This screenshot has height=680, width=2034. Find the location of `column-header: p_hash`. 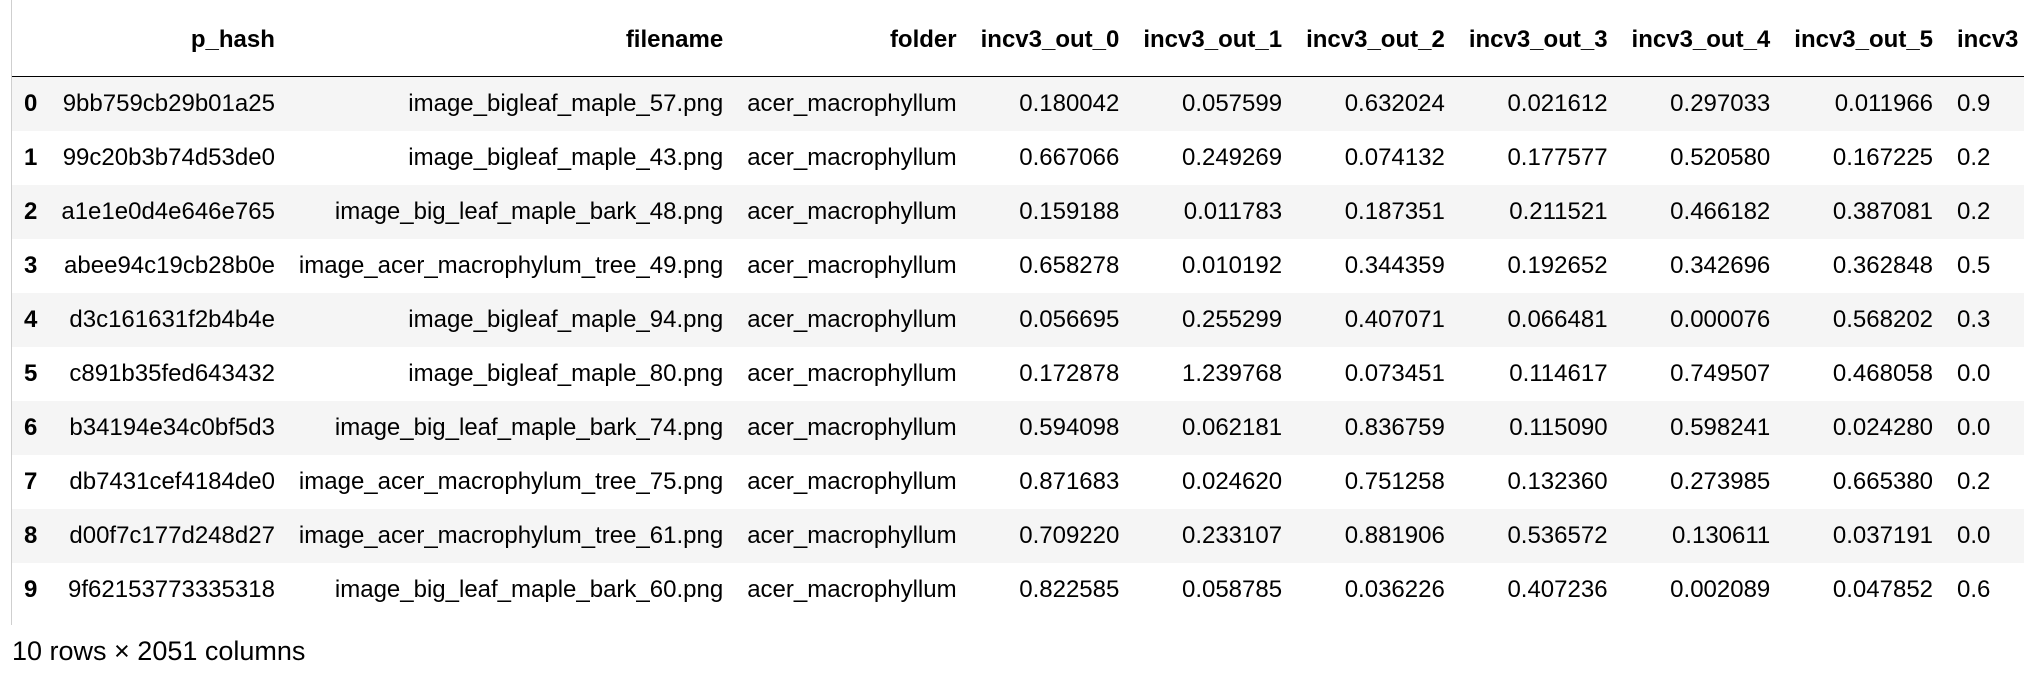

column-header: p_hash is located at coordinates (170, 38).